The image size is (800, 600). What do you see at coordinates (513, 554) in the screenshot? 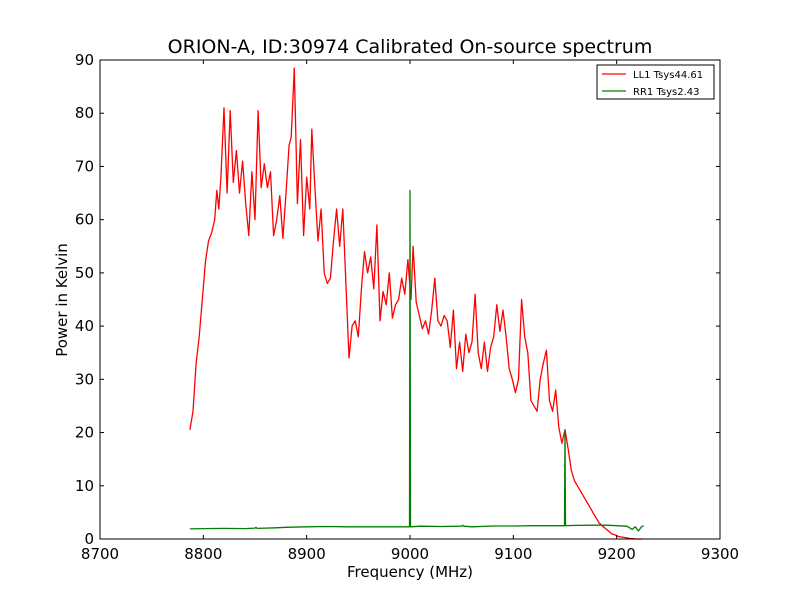
I see `x-tick-label: 9100` at bounding box center [513, 554].